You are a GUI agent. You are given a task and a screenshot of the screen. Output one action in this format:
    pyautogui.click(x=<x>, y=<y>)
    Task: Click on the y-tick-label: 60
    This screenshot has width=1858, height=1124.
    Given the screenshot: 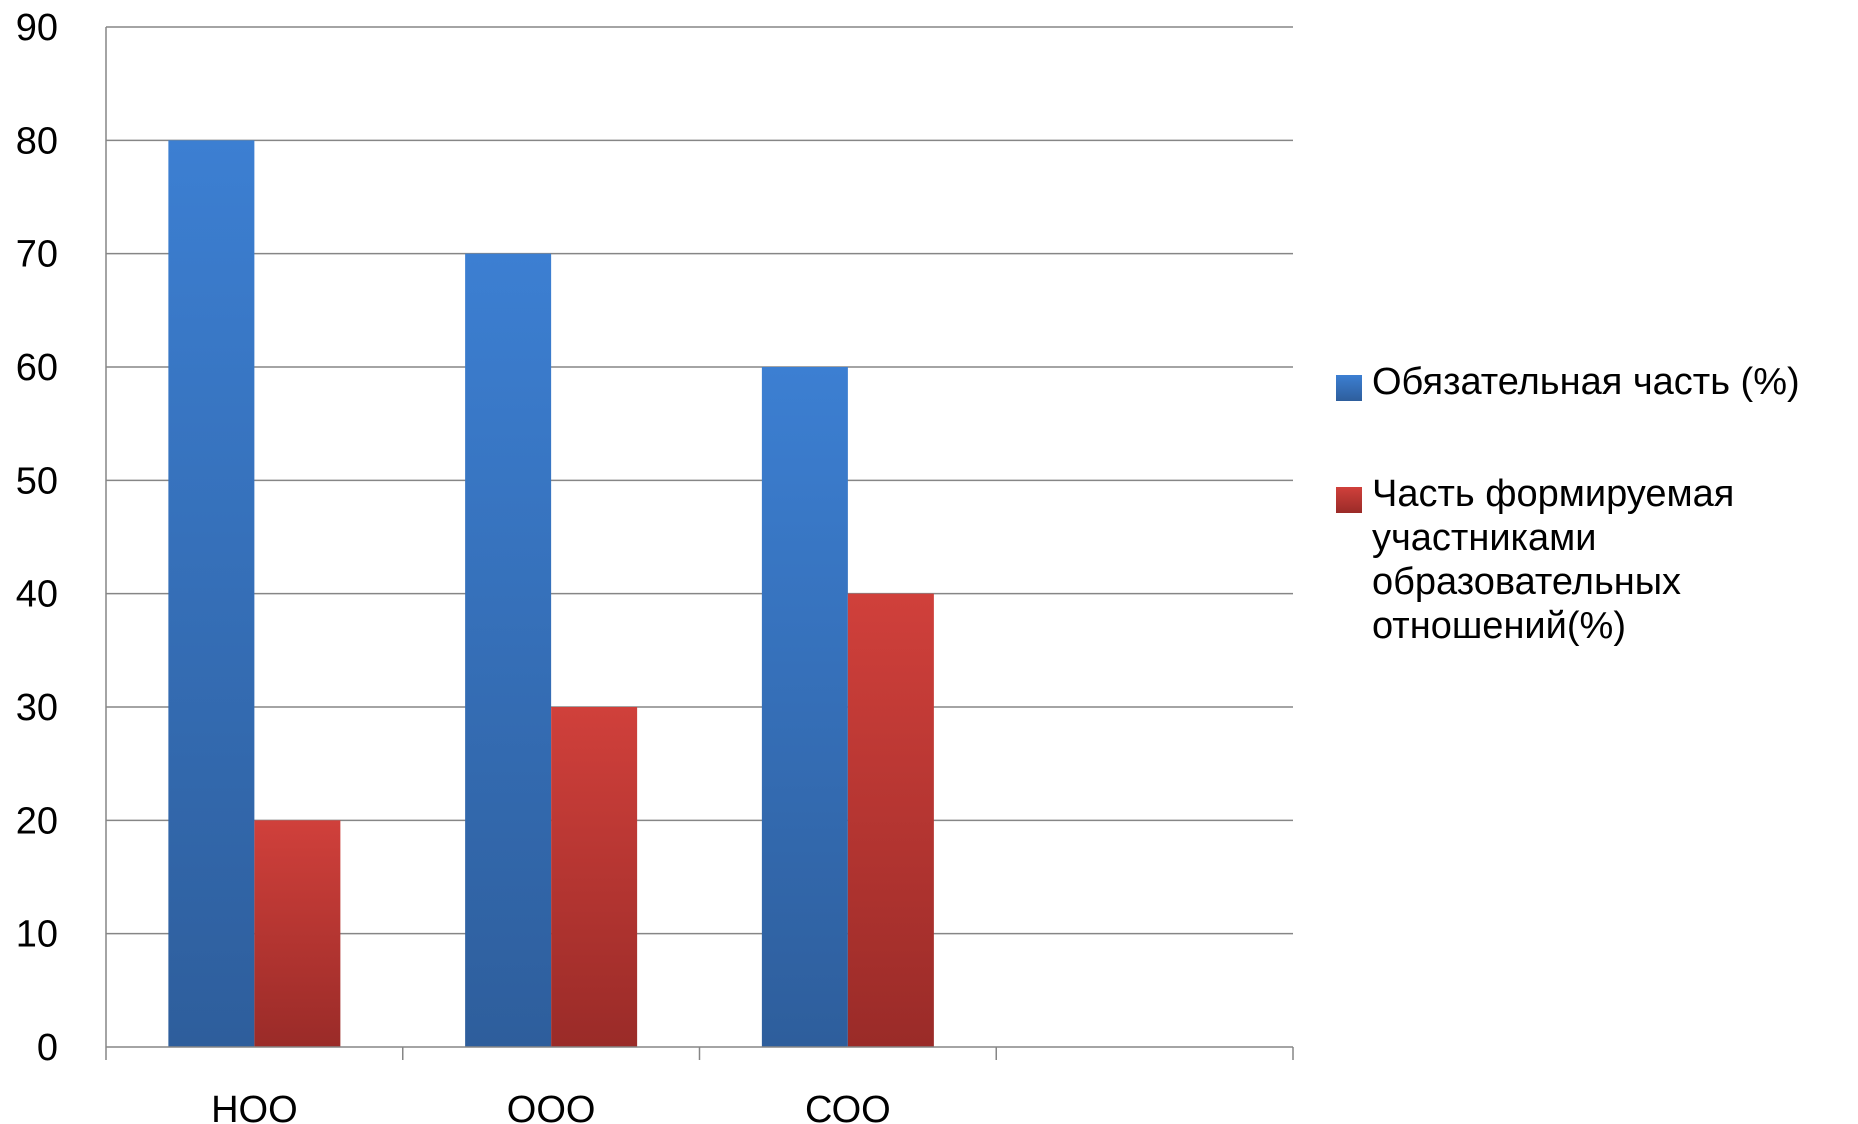 What is the action you would take?
    pyautogui.click(x=37, y=368)
    